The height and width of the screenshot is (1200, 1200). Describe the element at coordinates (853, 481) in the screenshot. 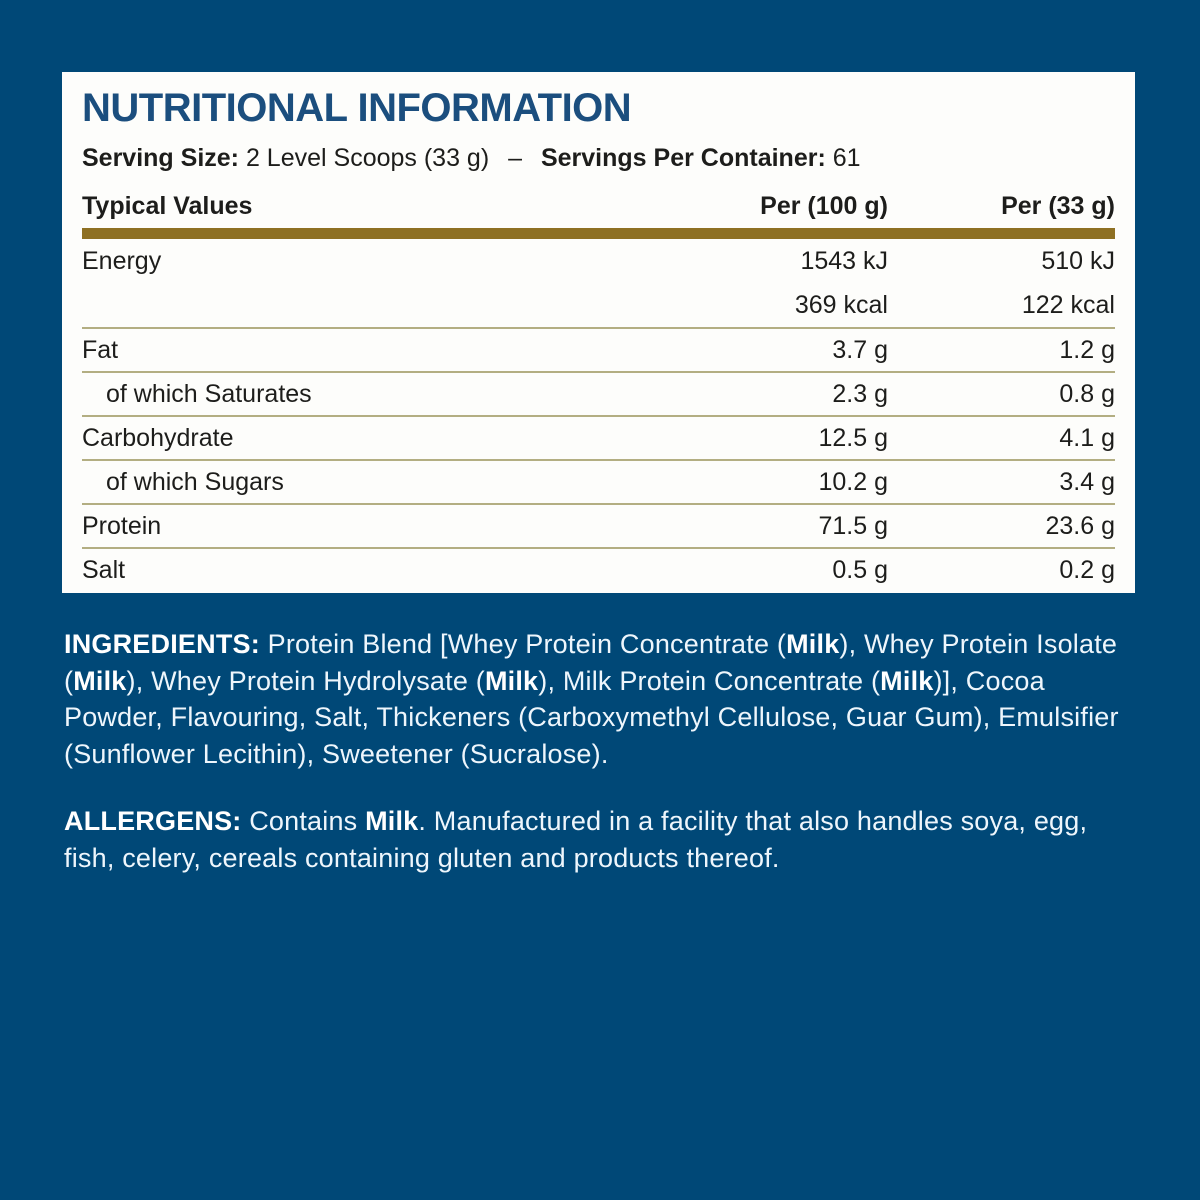

I see `value-per-100g: 10.2 g` at that location.